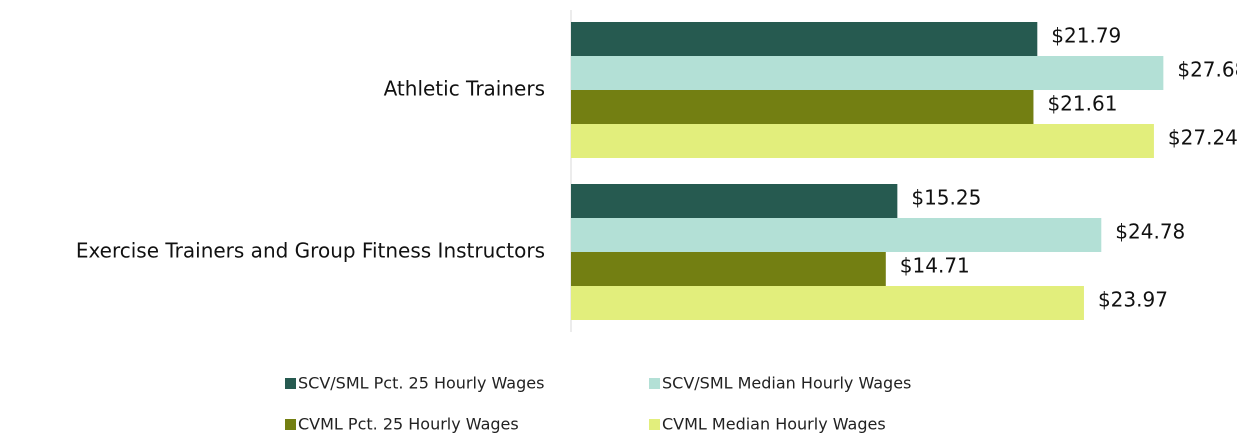 This screenshot has width=1237, height=435. Describe the element at coordinates (421, 383) in the screenshot. I see `legend-label: SCV/SML Pct. 25 Hourly Wages` at that location.